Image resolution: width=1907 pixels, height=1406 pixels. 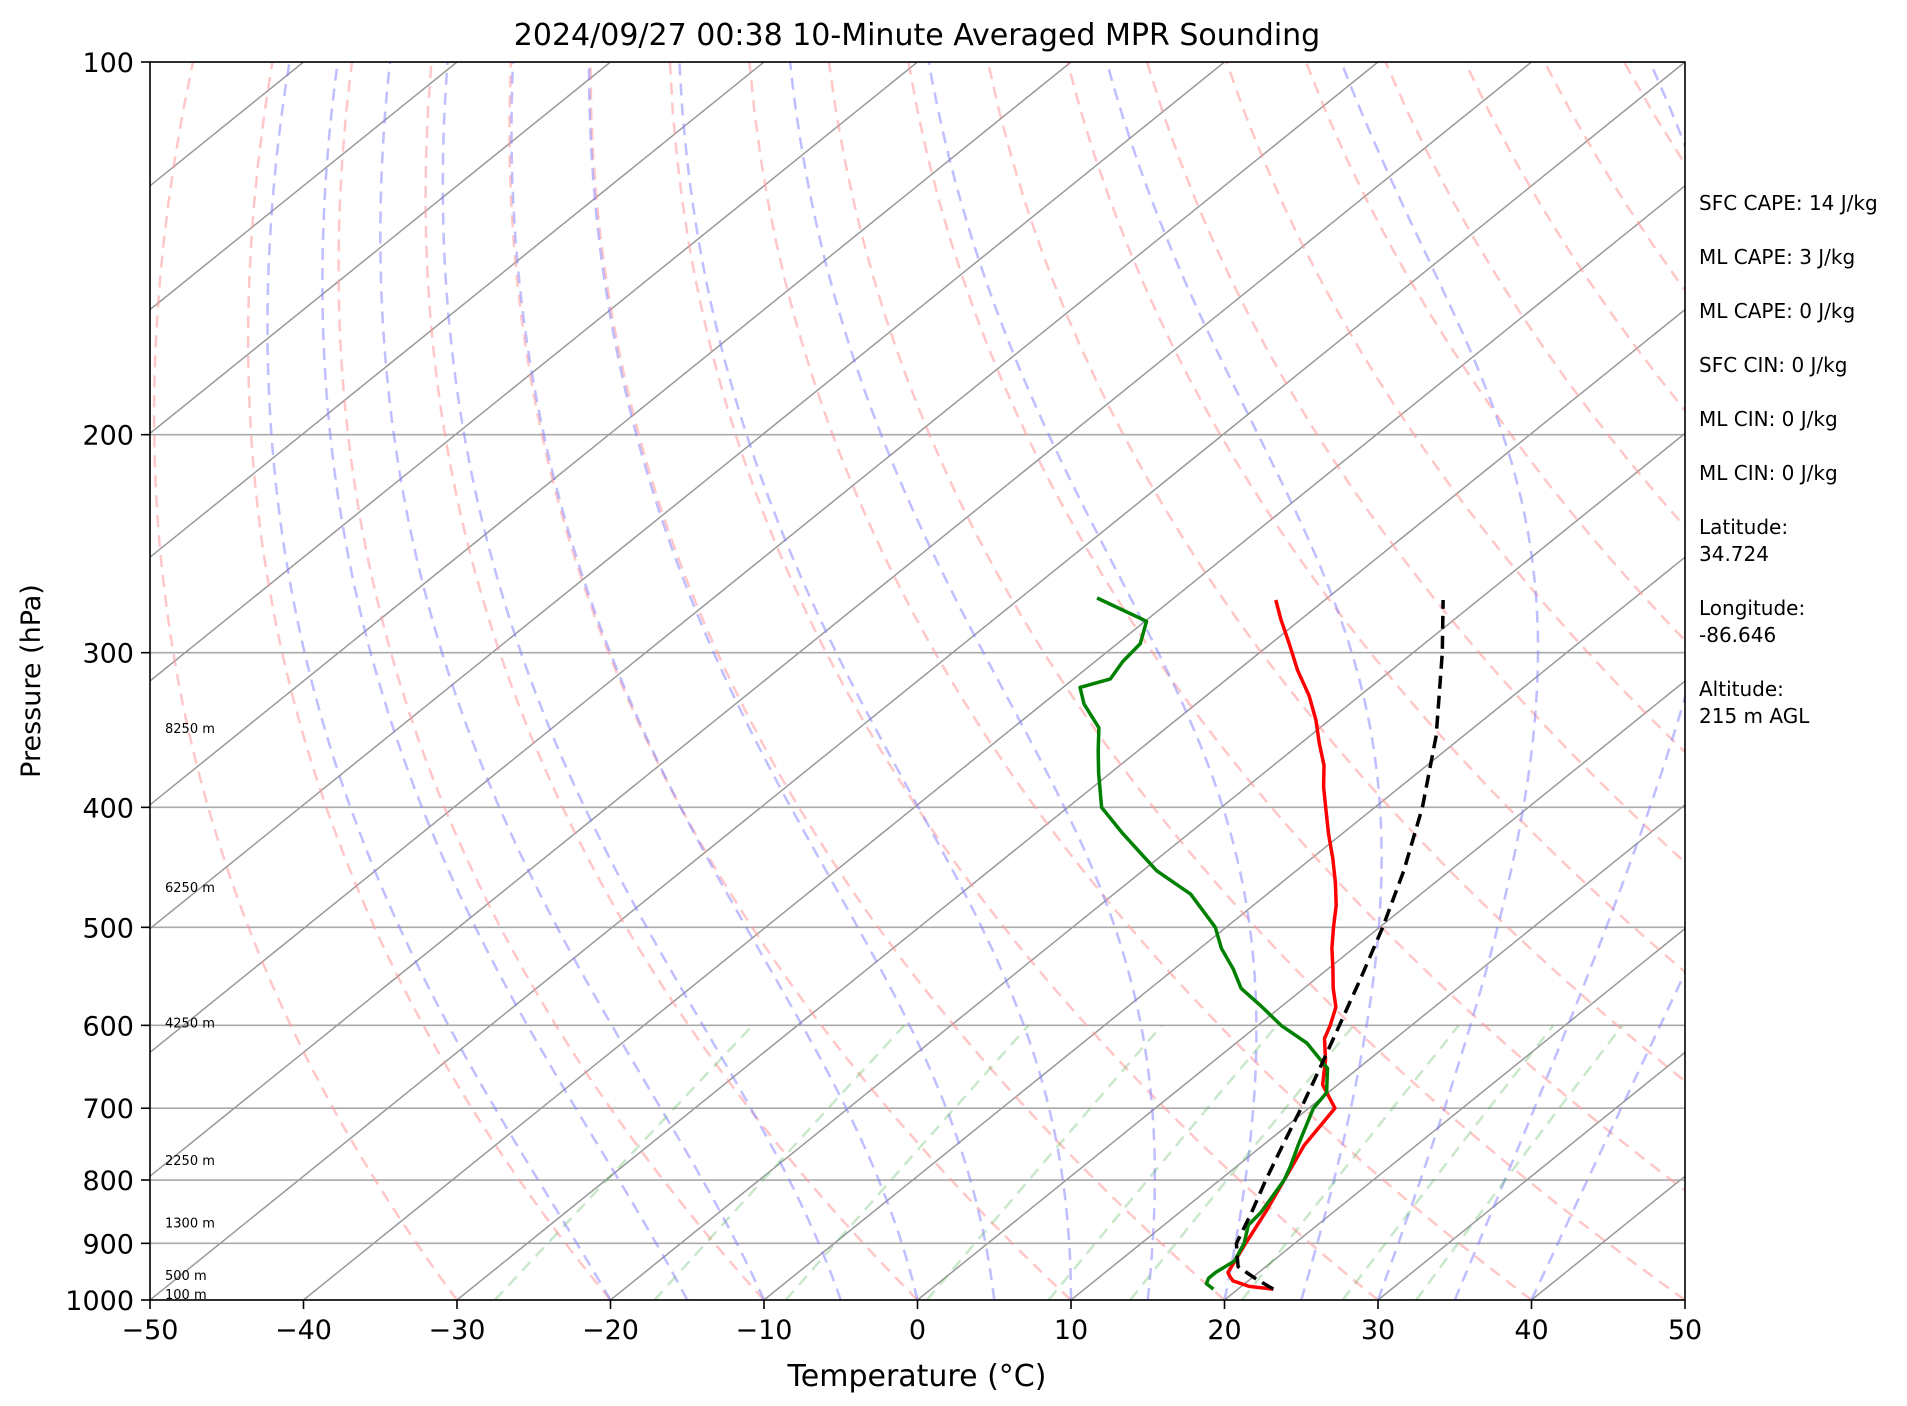 I want to click on height-label: 1300 m, so click(x=190, y=1224).